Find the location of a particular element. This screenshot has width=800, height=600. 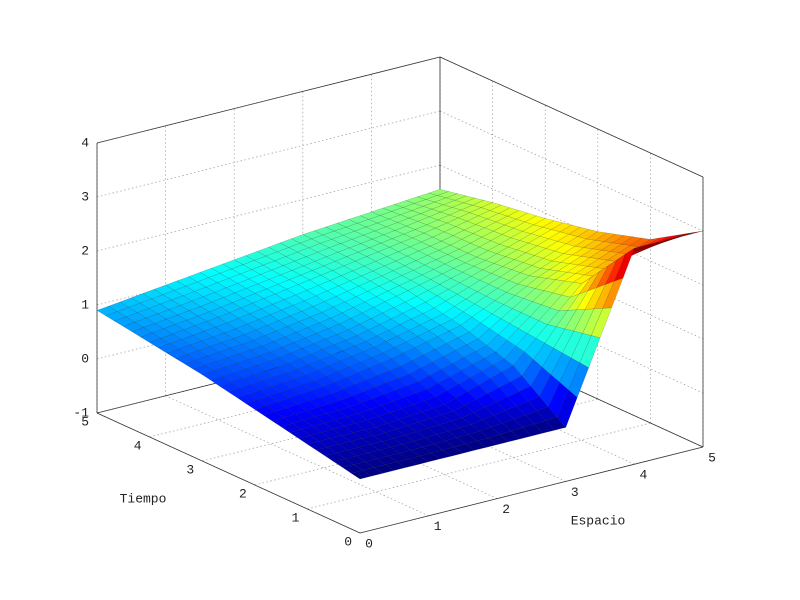

grid-line is located at coordinates (479, 466).